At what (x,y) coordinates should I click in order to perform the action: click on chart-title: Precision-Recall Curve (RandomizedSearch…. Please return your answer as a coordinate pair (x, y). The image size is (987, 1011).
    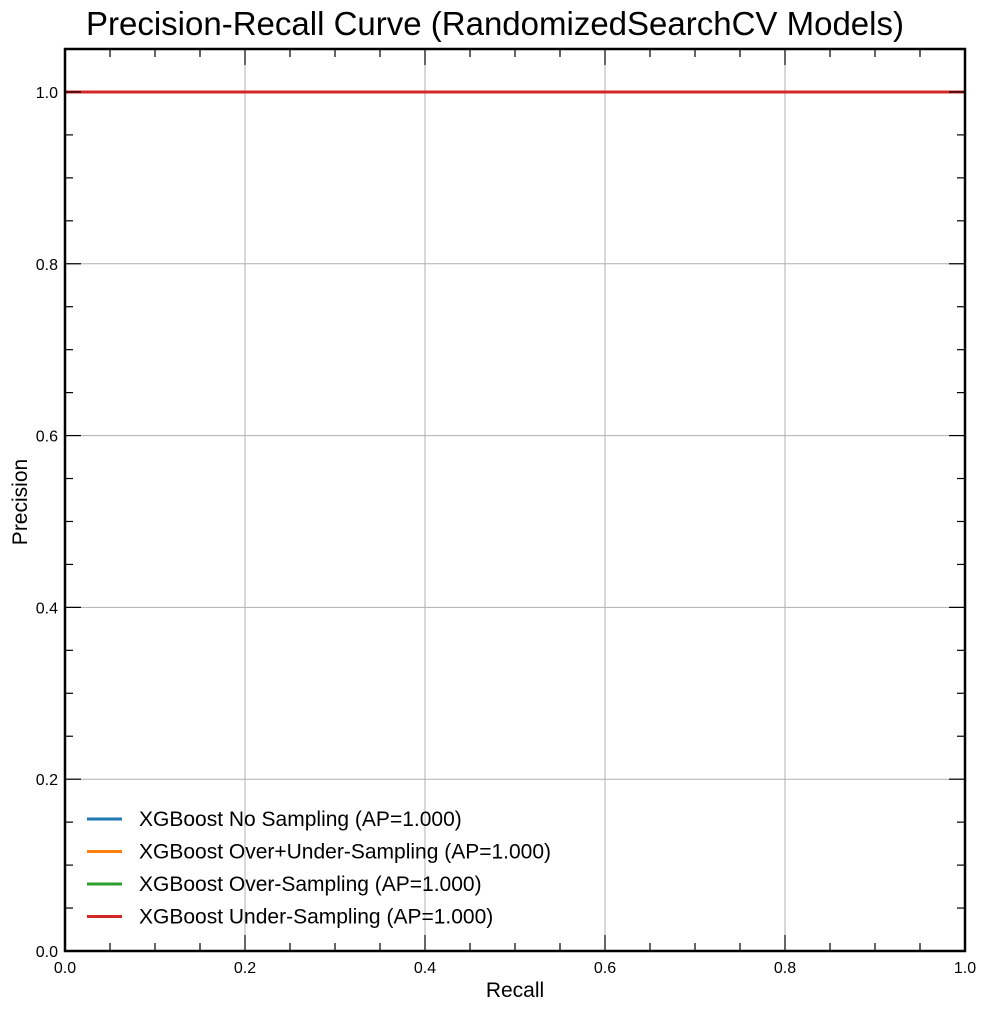
    Looking at the image, I should click on (495, 23).